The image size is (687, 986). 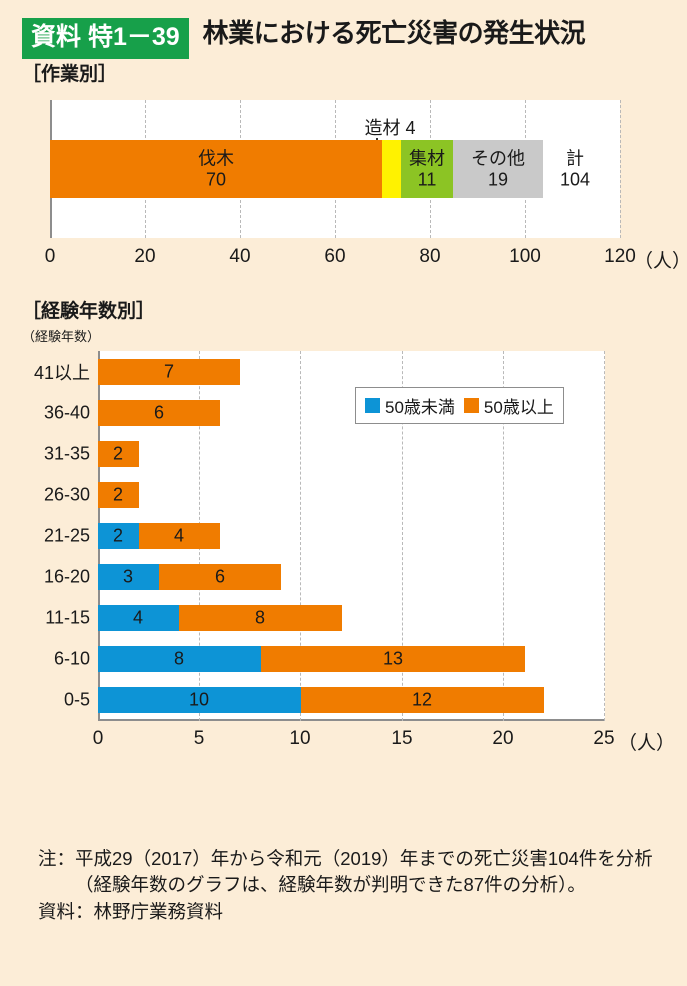 I want to click on chart2-xtick-0: 0, so click(x=98, y=738).